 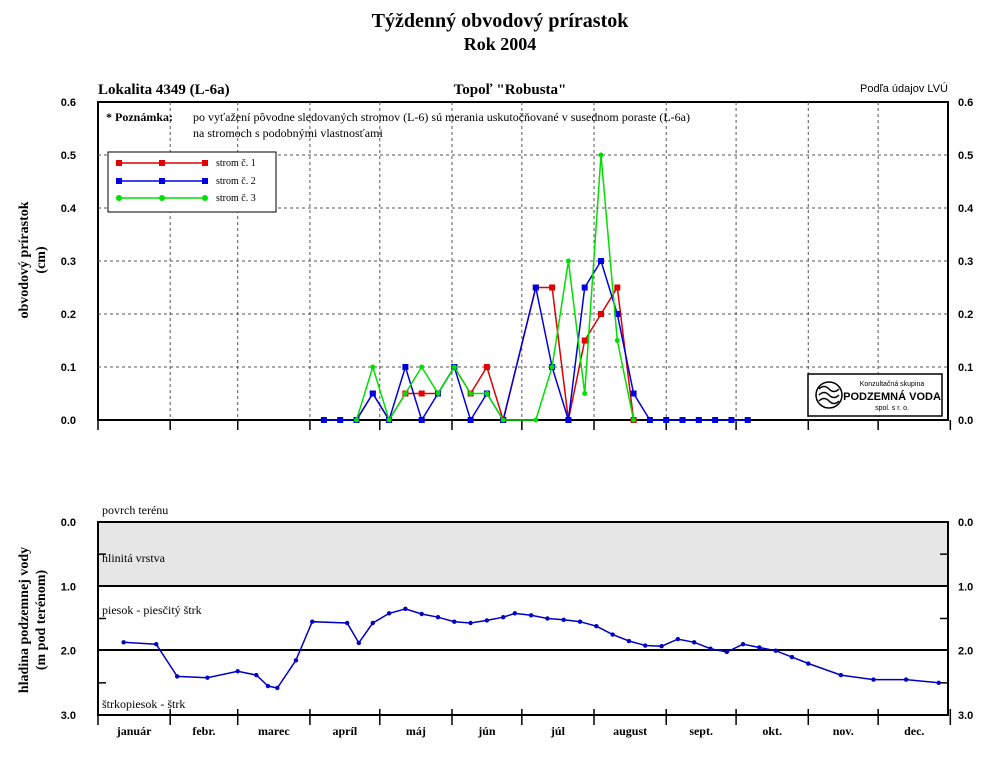 I want to click on month-label: júl, so click(x=558, y=731).